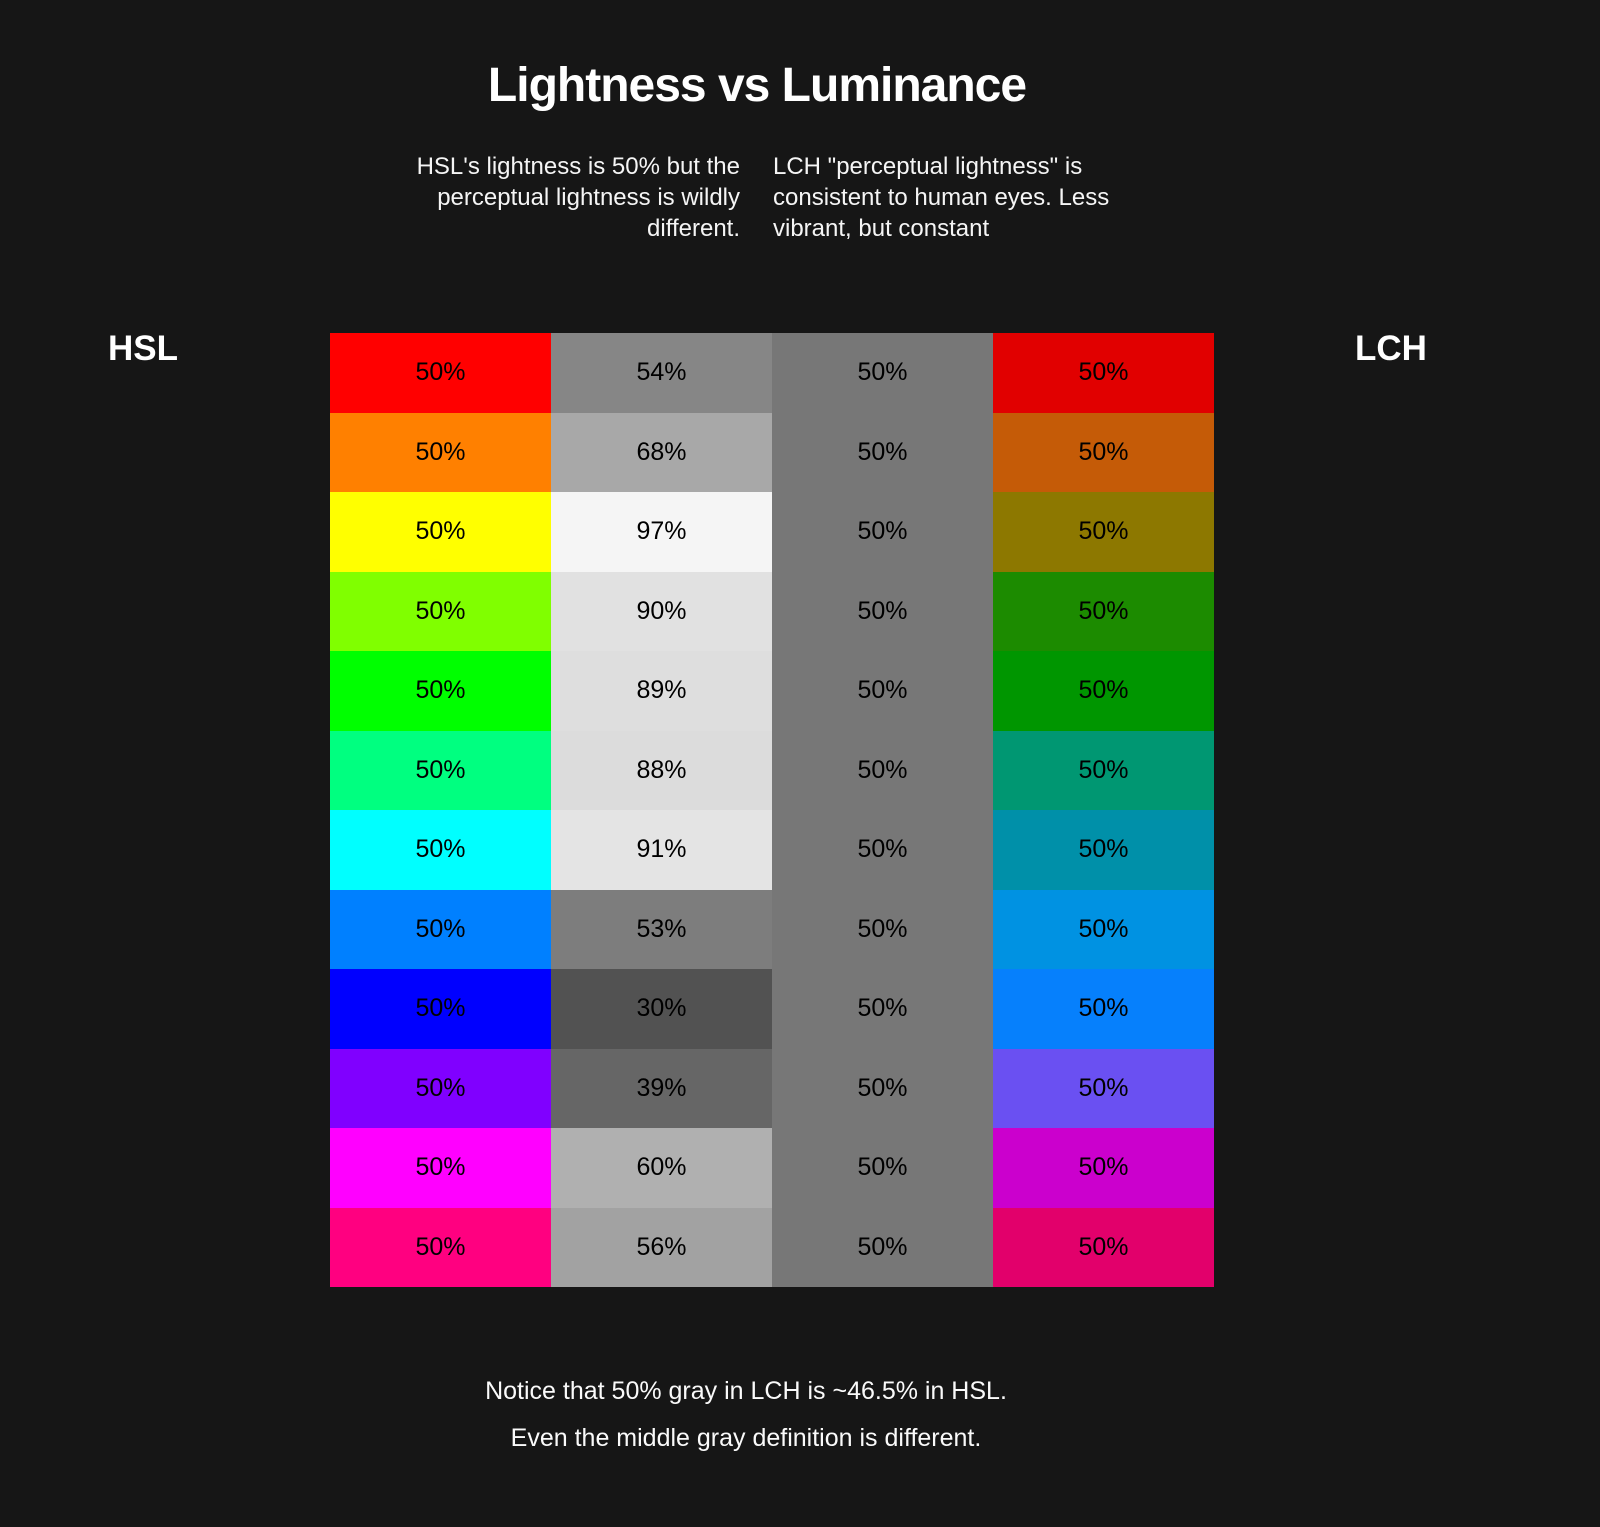 The width and height of the screenshot is (1600, 1527). What do you see at coordinates (440, 770) in the screenshot?
I see `swatch-hsl-color-spring-green: 50%` at bounding box center [440, 770].